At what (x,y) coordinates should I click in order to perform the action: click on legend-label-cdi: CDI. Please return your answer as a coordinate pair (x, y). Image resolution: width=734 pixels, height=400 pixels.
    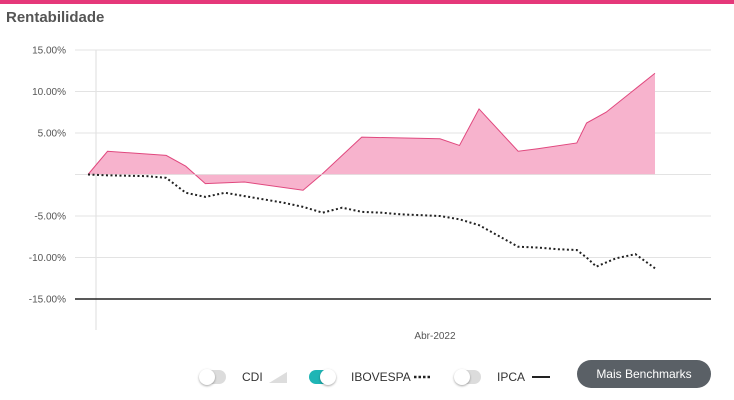
    Looking at the image, I should click on (252, 377).